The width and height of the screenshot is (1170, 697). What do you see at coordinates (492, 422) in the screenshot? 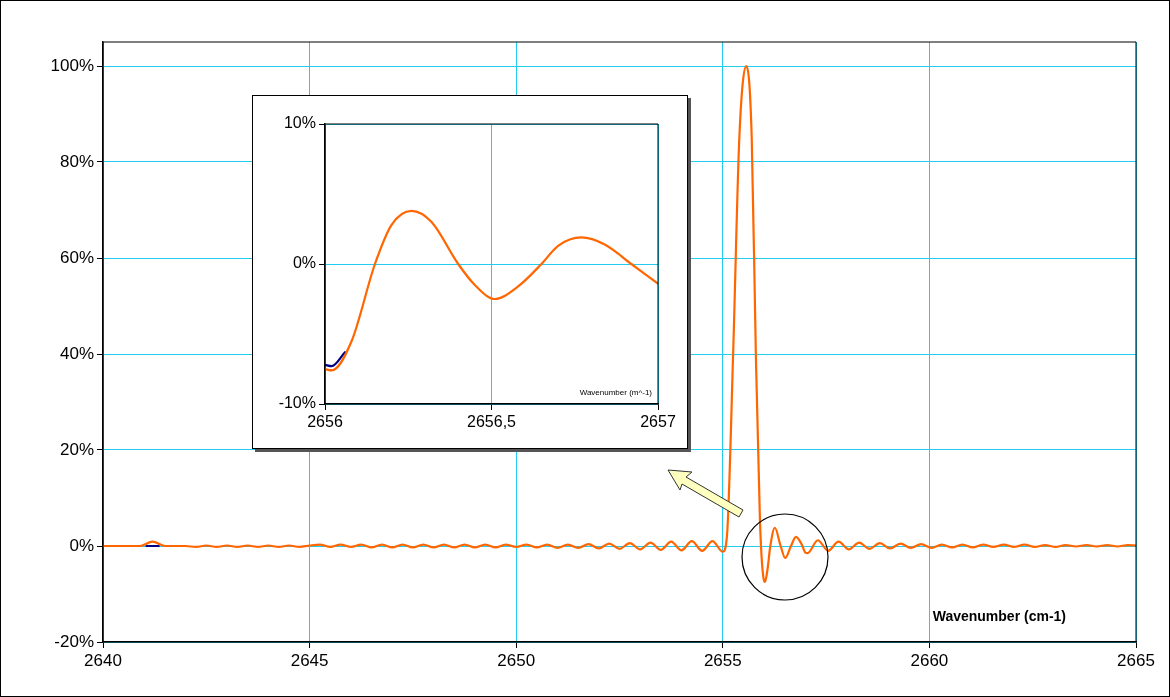
I see `x-tick-label: 2656,5` at bounding box center [492, 422].